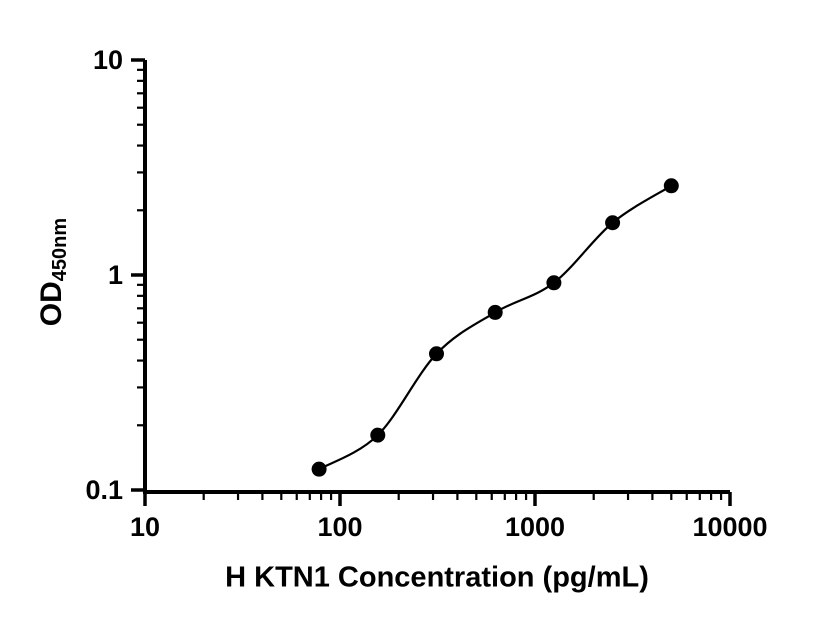 The width and height of the screenshot is (816, 640). I want to click on x-tick-label: 10, so click(145, 527).